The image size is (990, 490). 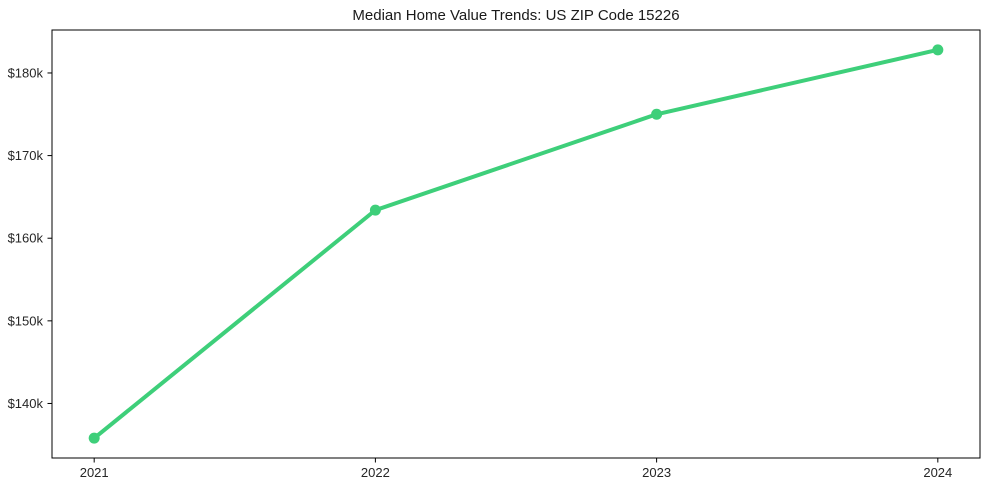 What do you see at coordinates (937, 472) in the screenshot?
I see `x-tick-label: 2024` at bounding box center [937, 472].